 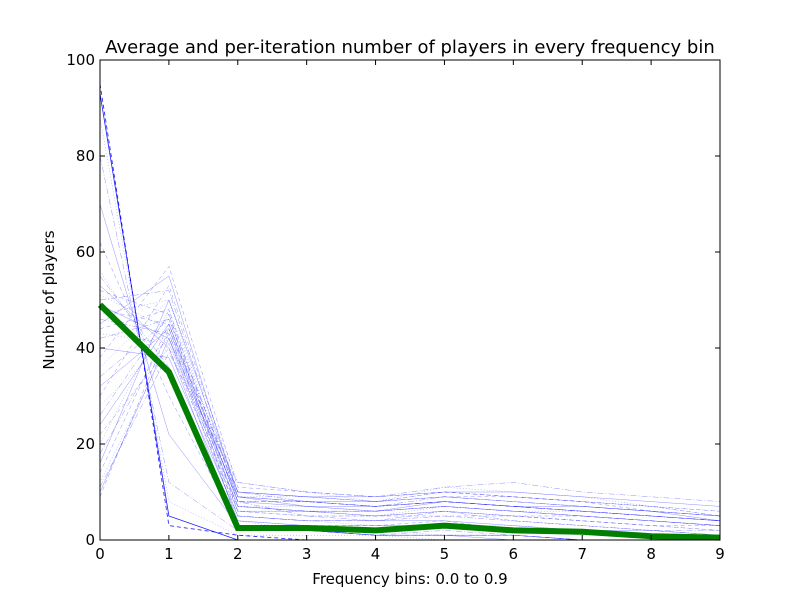 What do you see at coordinates (582, 554) in the screenshot?
I see `x-tick-label: 7` at bounding box center [582, 554].